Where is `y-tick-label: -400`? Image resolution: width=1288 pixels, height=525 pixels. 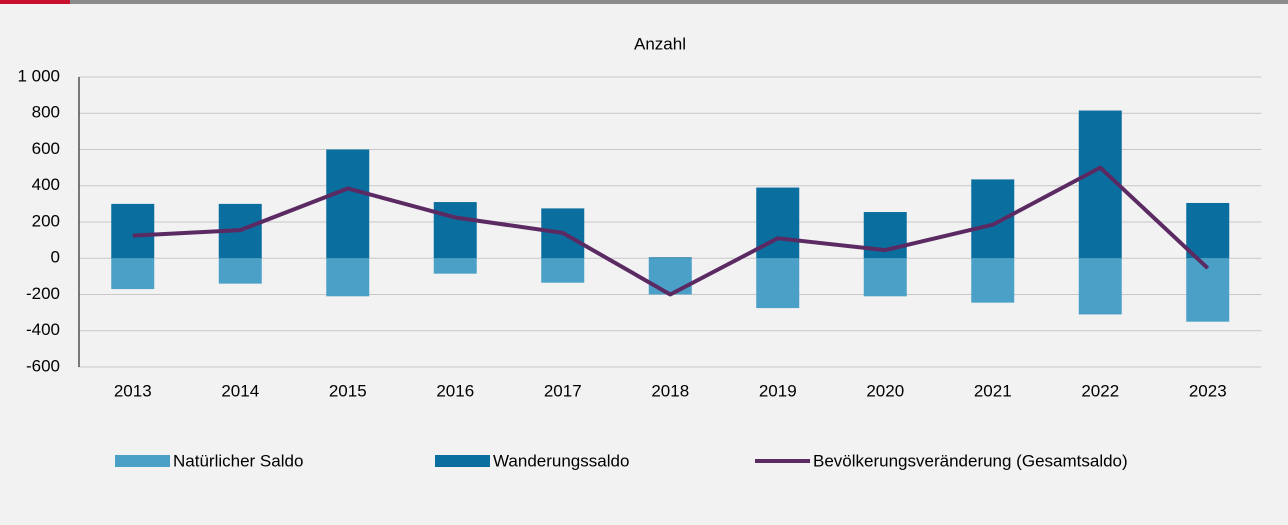 y-tick-label: -400 is located at coordinates (43, 329).